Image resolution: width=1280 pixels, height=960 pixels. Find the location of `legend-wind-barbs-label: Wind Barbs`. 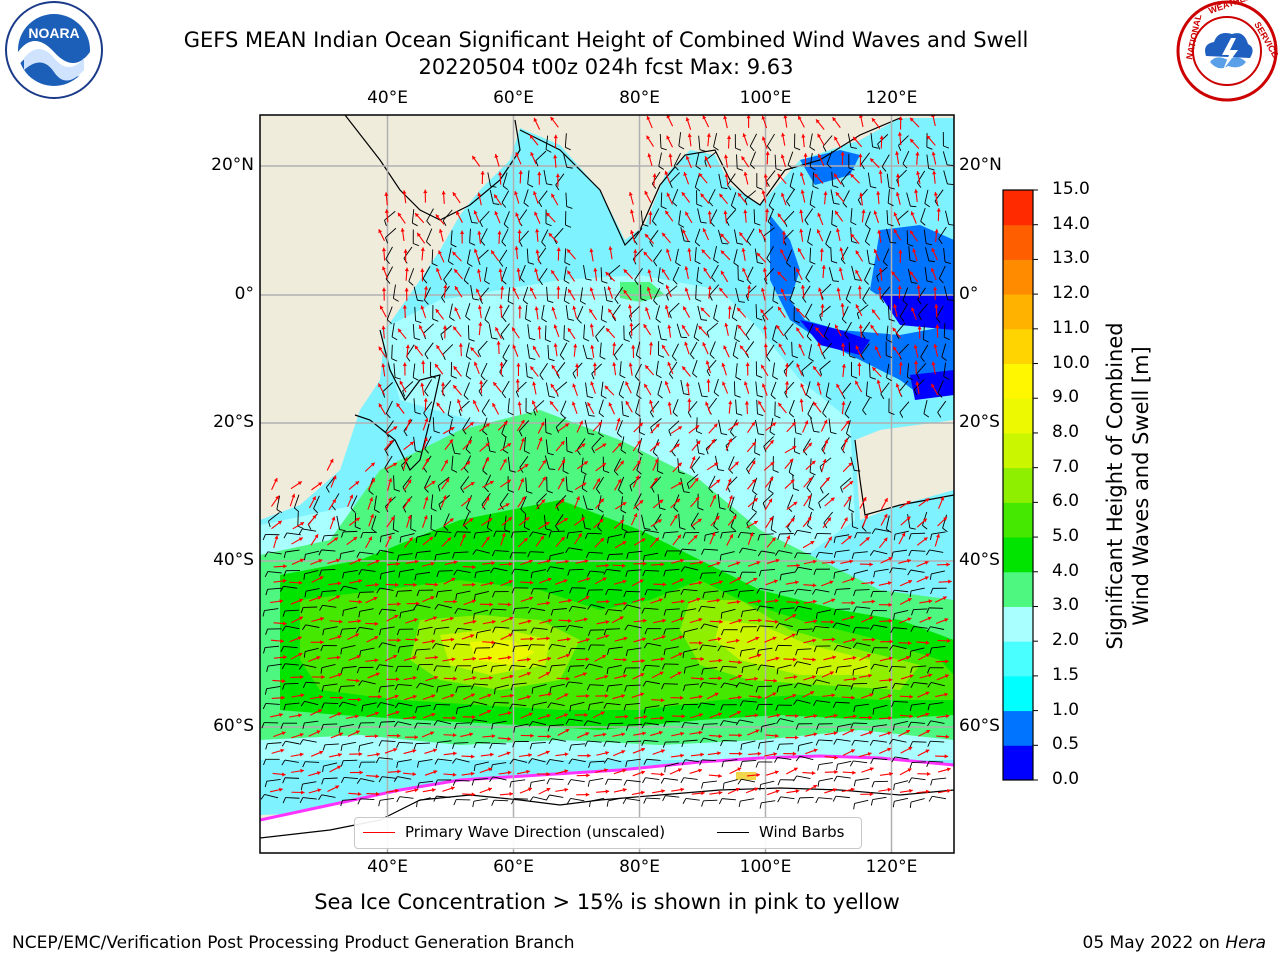

legend-wind-barbs-label: Wind Barbs is located at coordinates (802, 832).